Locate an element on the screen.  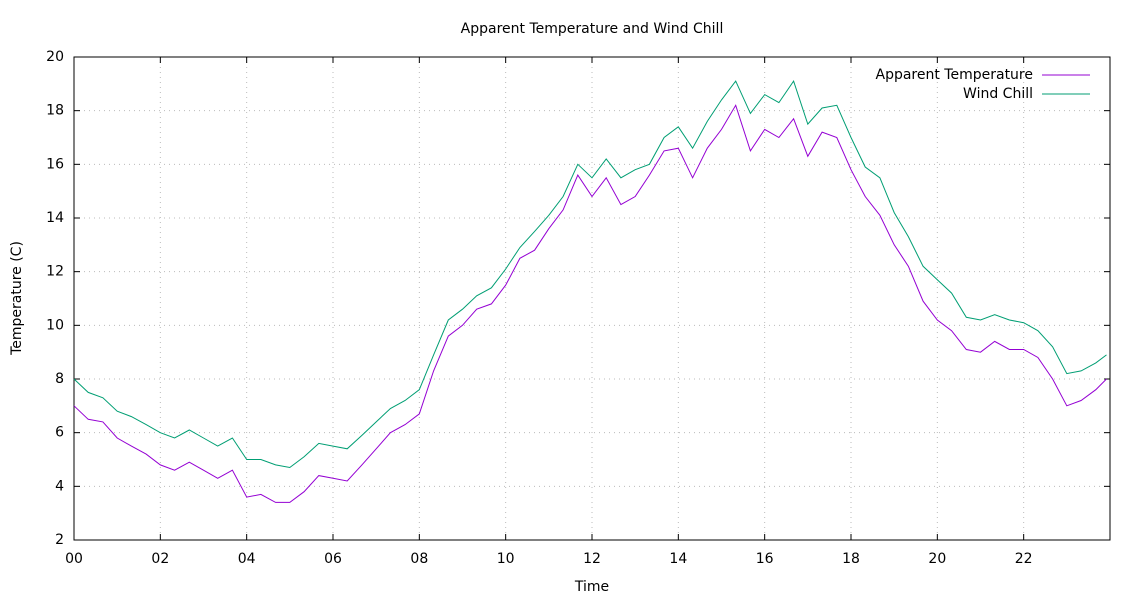
x-tick-label: 08 is located at coordinates (419, 559).